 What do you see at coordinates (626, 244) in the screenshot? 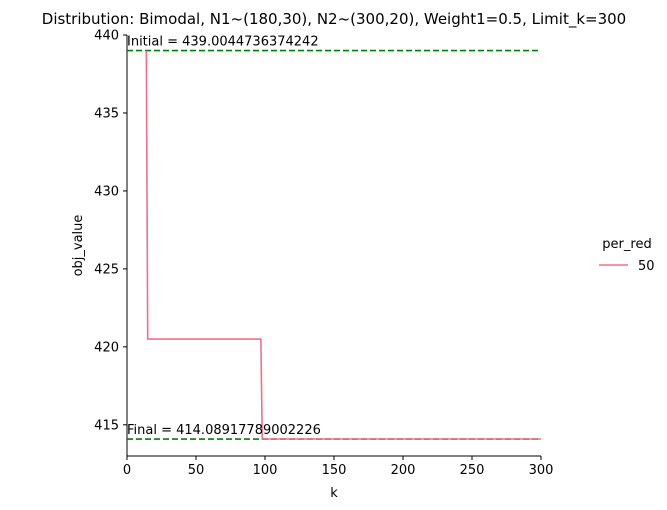
I see `legend-title: per_red` at bounding box center [626, 244].